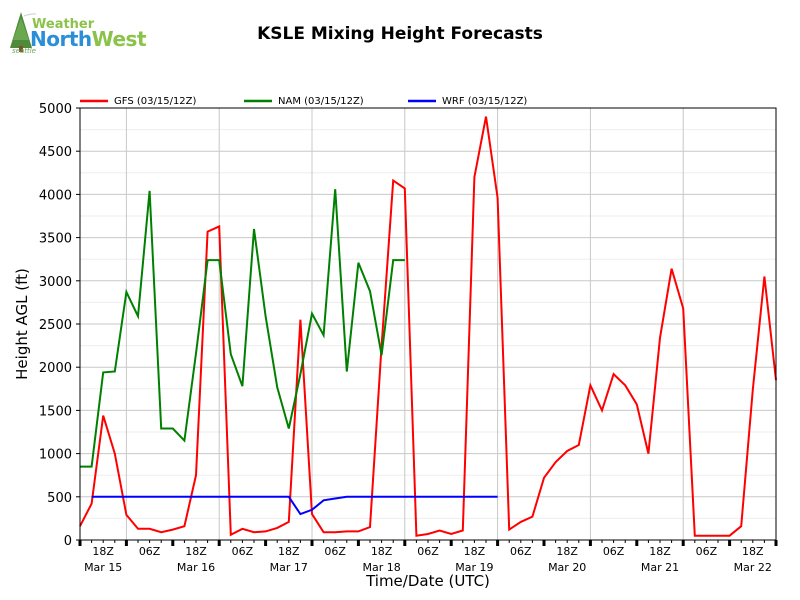 Image resolution: width=800 pixels, height=600 pixels. Describe the element at coordinates (88, 39) in the screenshot. I see `logo-word-northwest: NorthWest` at that location.